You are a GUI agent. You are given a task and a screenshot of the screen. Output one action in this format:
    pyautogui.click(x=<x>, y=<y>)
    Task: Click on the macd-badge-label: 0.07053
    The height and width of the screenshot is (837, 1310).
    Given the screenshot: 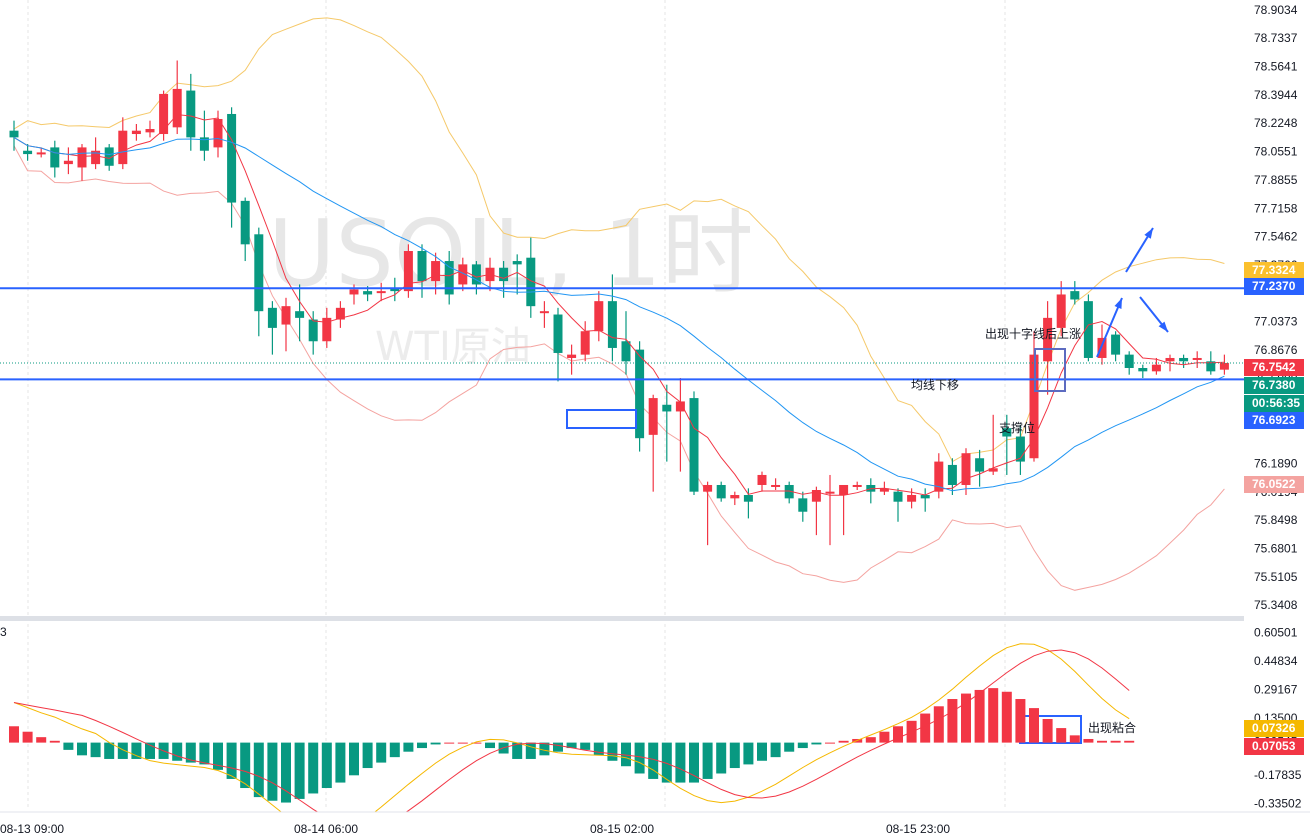 What is the action you would take?
    pyautogui.click(x=1274, y=746)
    